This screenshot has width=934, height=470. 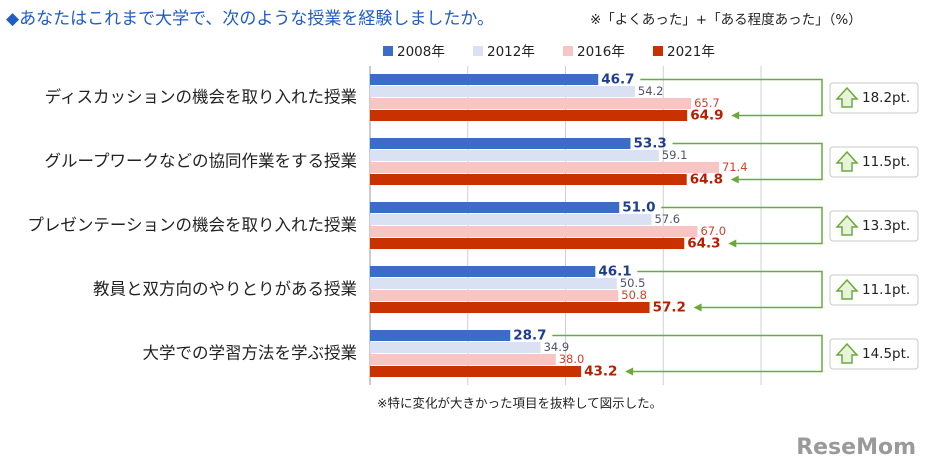 I want to click on category-label: グループワークなどの協同作業をする授業, so click(x=200, y=161).